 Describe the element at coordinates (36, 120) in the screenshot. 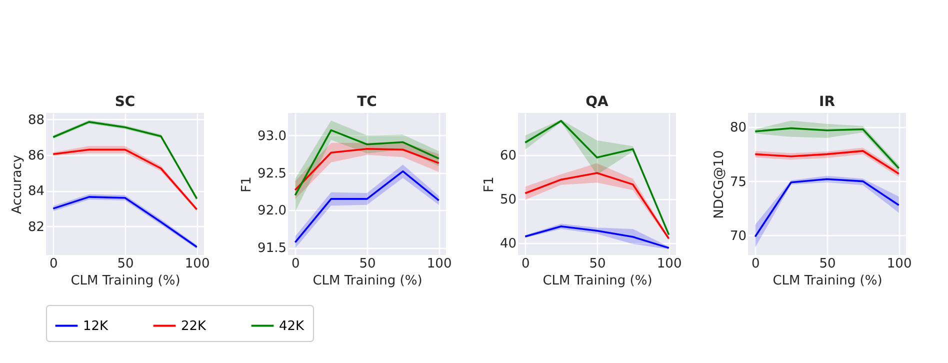

I see `y-tick-label: 88` at that location.